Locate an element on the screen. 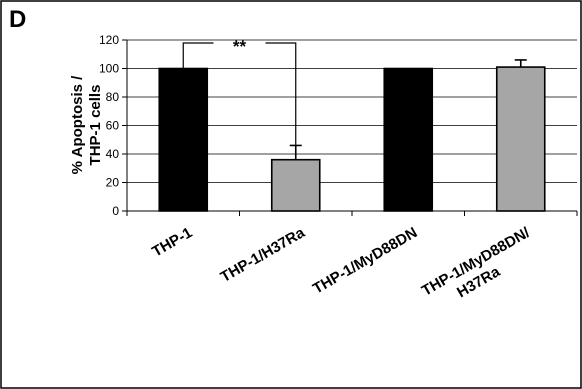 This screenshot has width=582, height=389. bracket-left is located at coordinates (198, 55).